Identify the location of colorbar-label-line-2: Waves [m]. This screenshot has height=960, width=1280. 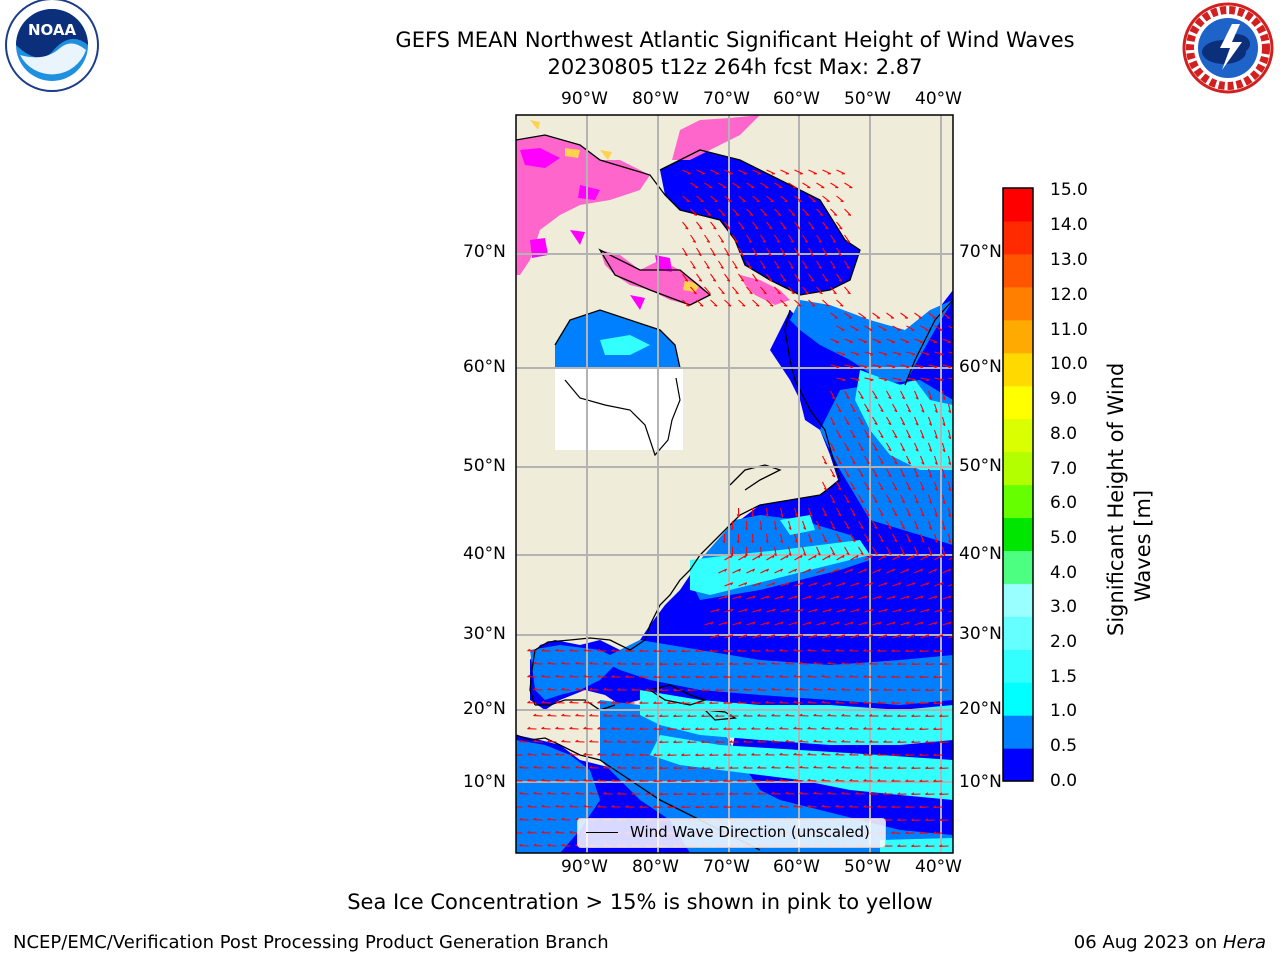
(1143, 545).